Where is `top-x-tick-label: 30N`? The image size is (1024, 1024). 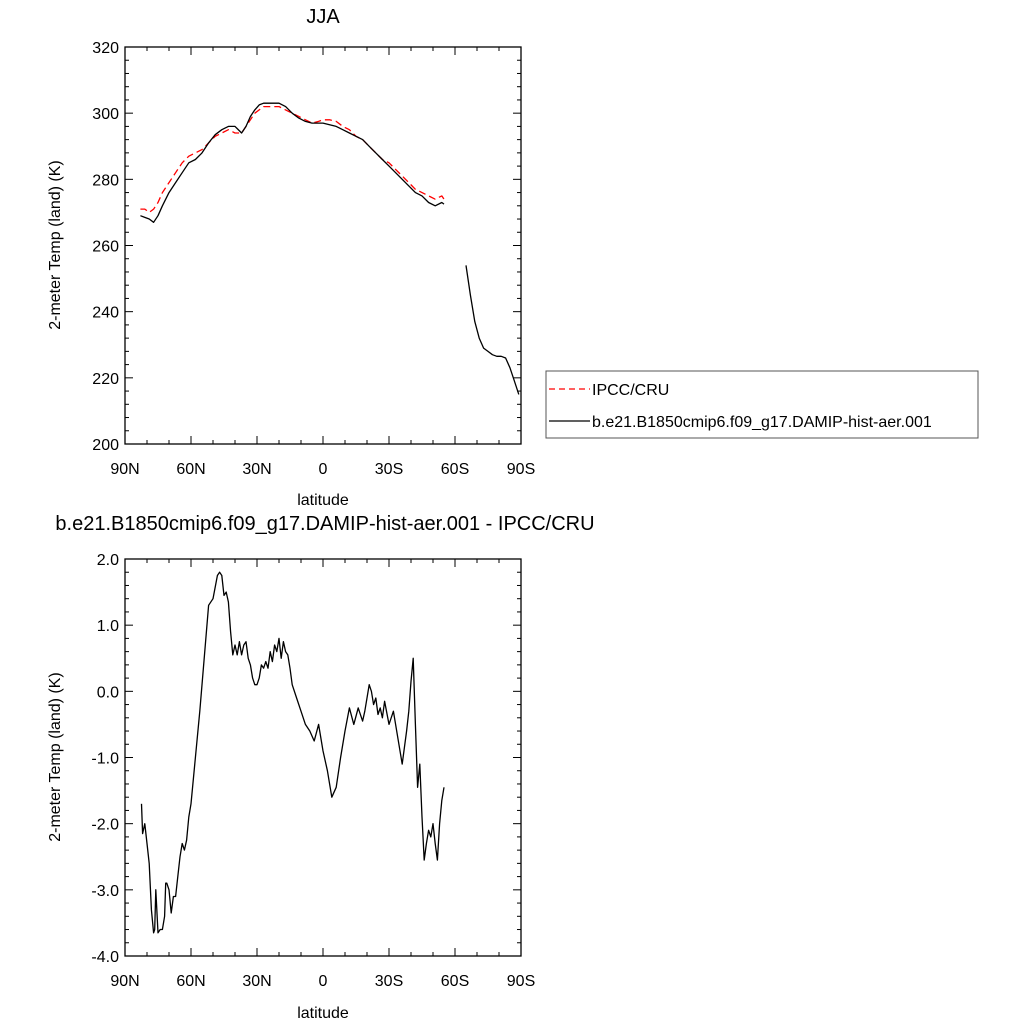
top-x-tick-label: 30N is located at coordinates (256, 469).